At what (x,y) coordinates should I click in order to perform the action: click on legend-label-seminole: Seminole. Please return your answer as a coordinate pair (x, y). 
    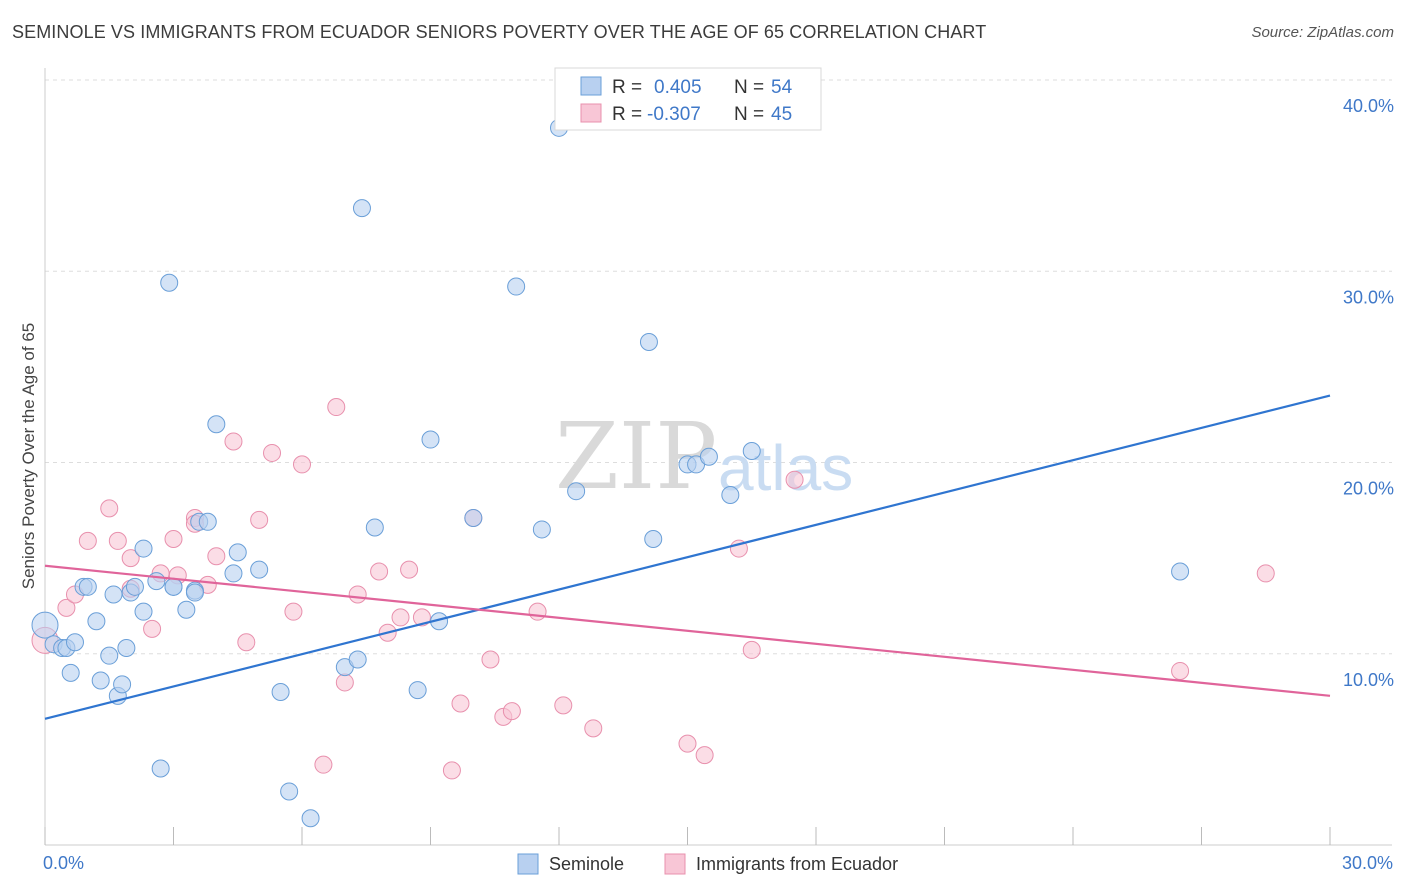
    Looking at the image, I should click on (586, 864).